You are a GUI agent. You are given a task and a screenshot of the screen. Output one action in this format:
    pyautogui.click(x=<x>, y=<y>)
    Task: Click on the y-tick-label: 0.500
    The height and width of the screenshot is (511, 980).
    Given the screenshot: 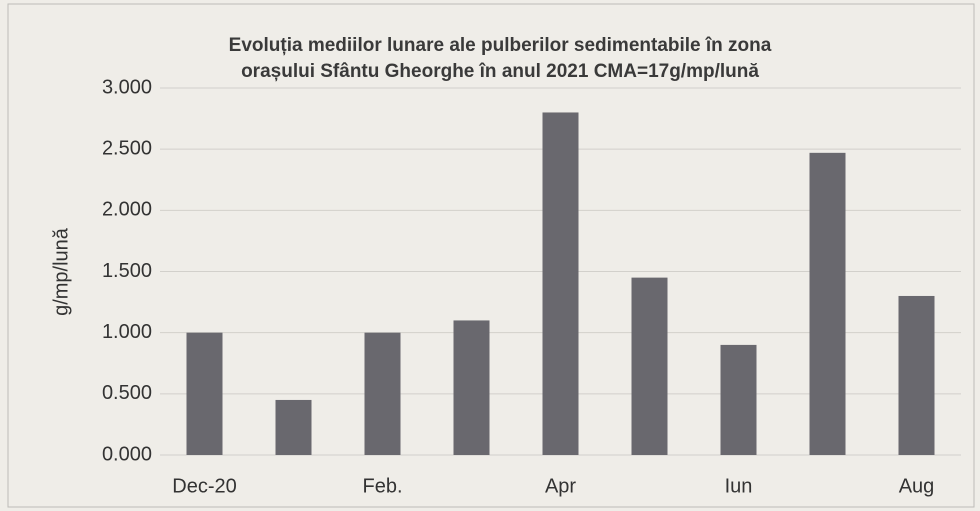 What is the action you would take?
    pyautogui.click(x=127, y=393)
    